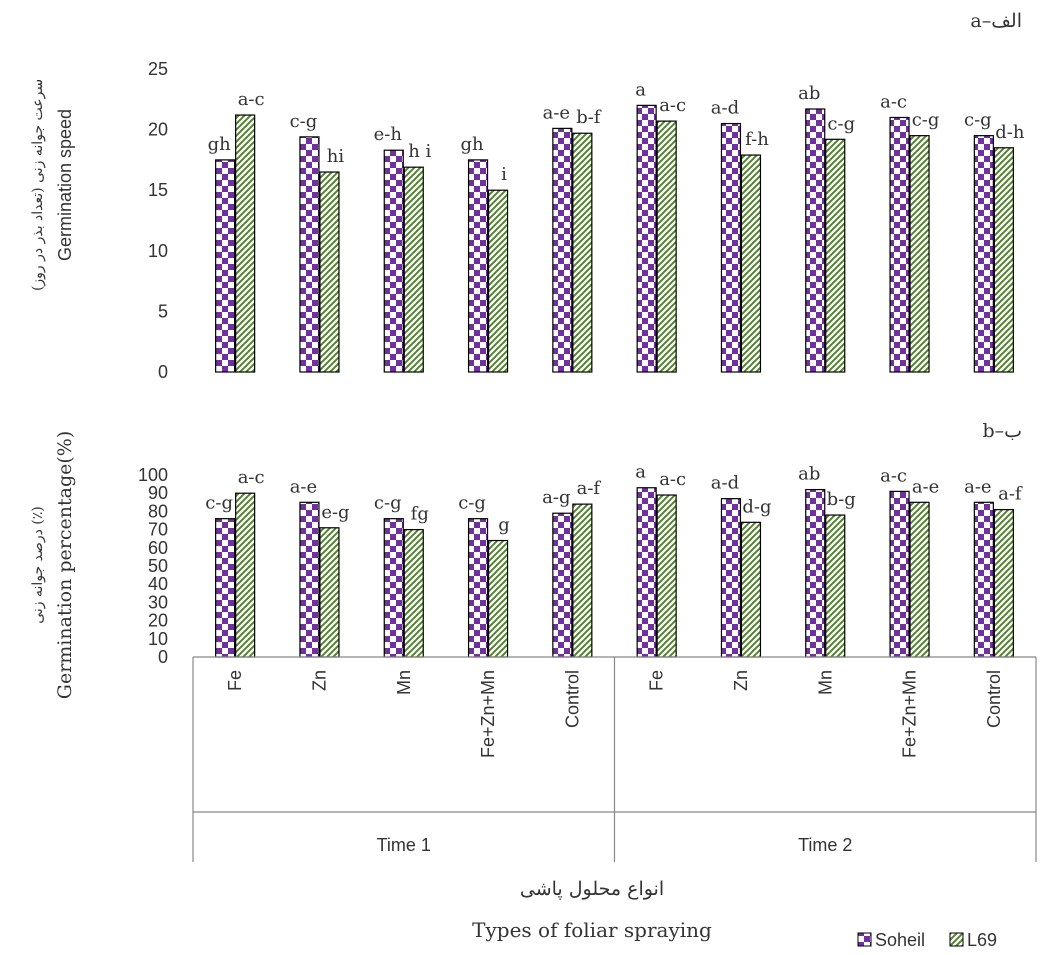 The height and width of the screenshot is (955, 1044). Describe the element at coordinates (592, 889) in the screenshot. I see `xlabel-fa: انواع محلول پاشی` at that location.